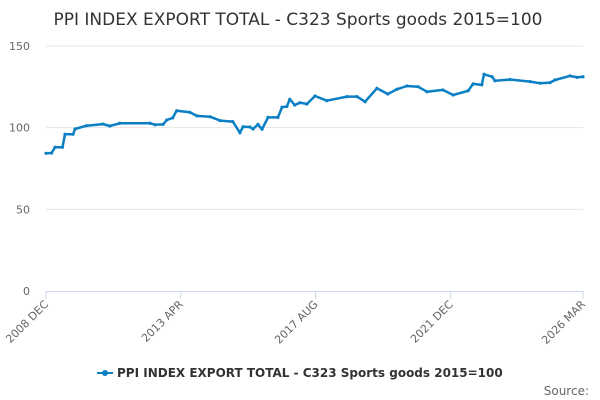  What do you see at coordinates (296, 322) in the screenshot?
I see `x-tick-label: 2017 AUG` at bounding box center [296, 322].